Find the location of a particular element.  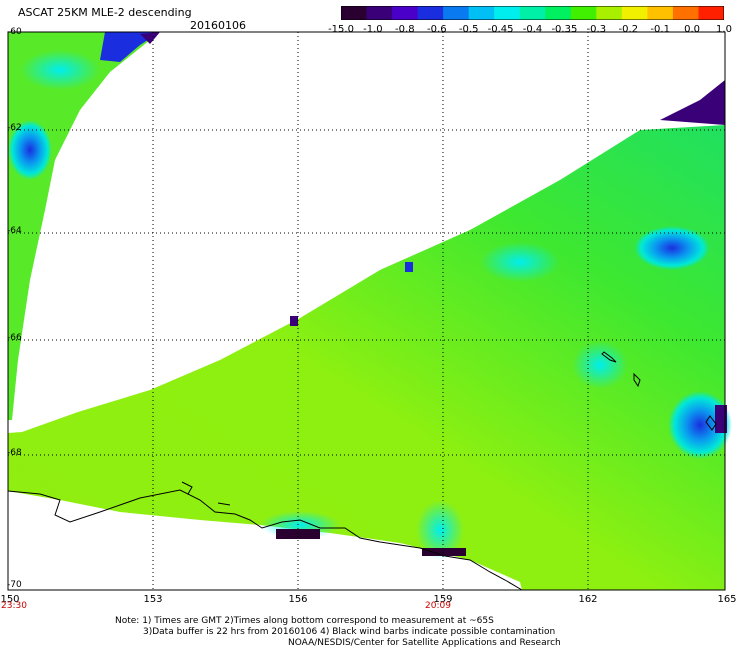

lat-label: -70 is located at coordinates (14, 585).